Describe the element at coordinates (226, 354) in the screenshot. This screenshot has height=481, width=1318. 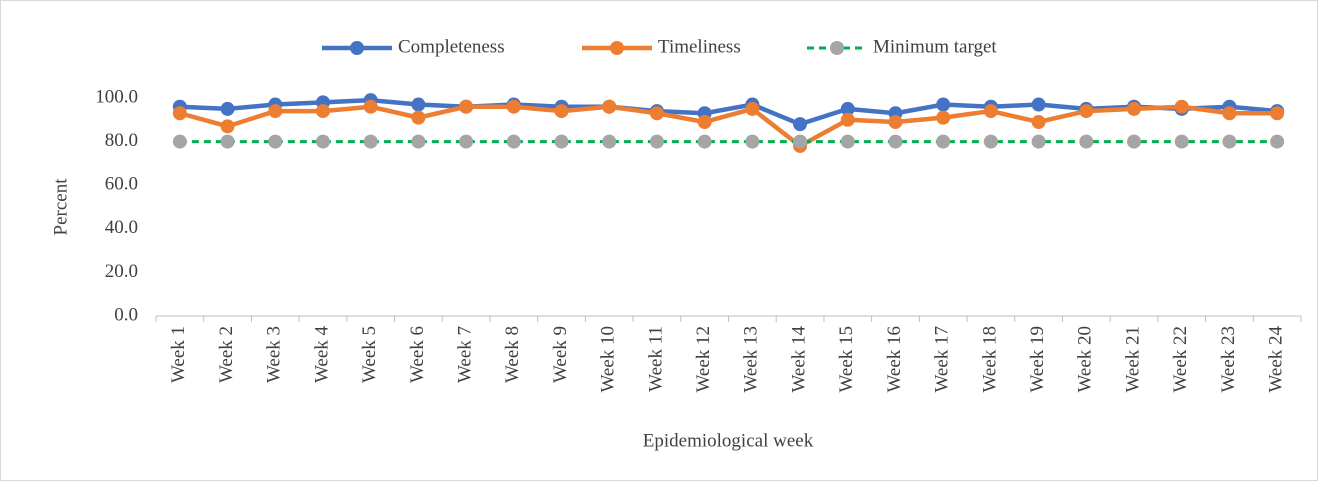
I see `x-tick-label: Week 2` at that location.